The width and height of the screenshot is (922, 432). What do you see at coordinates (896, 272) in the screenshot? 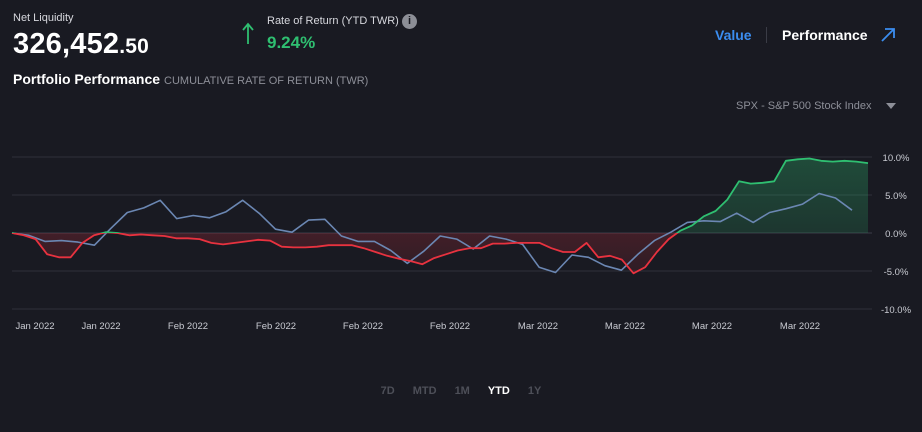
I see `y-tick-label: -5.0%` at bounding box center [896, 272].